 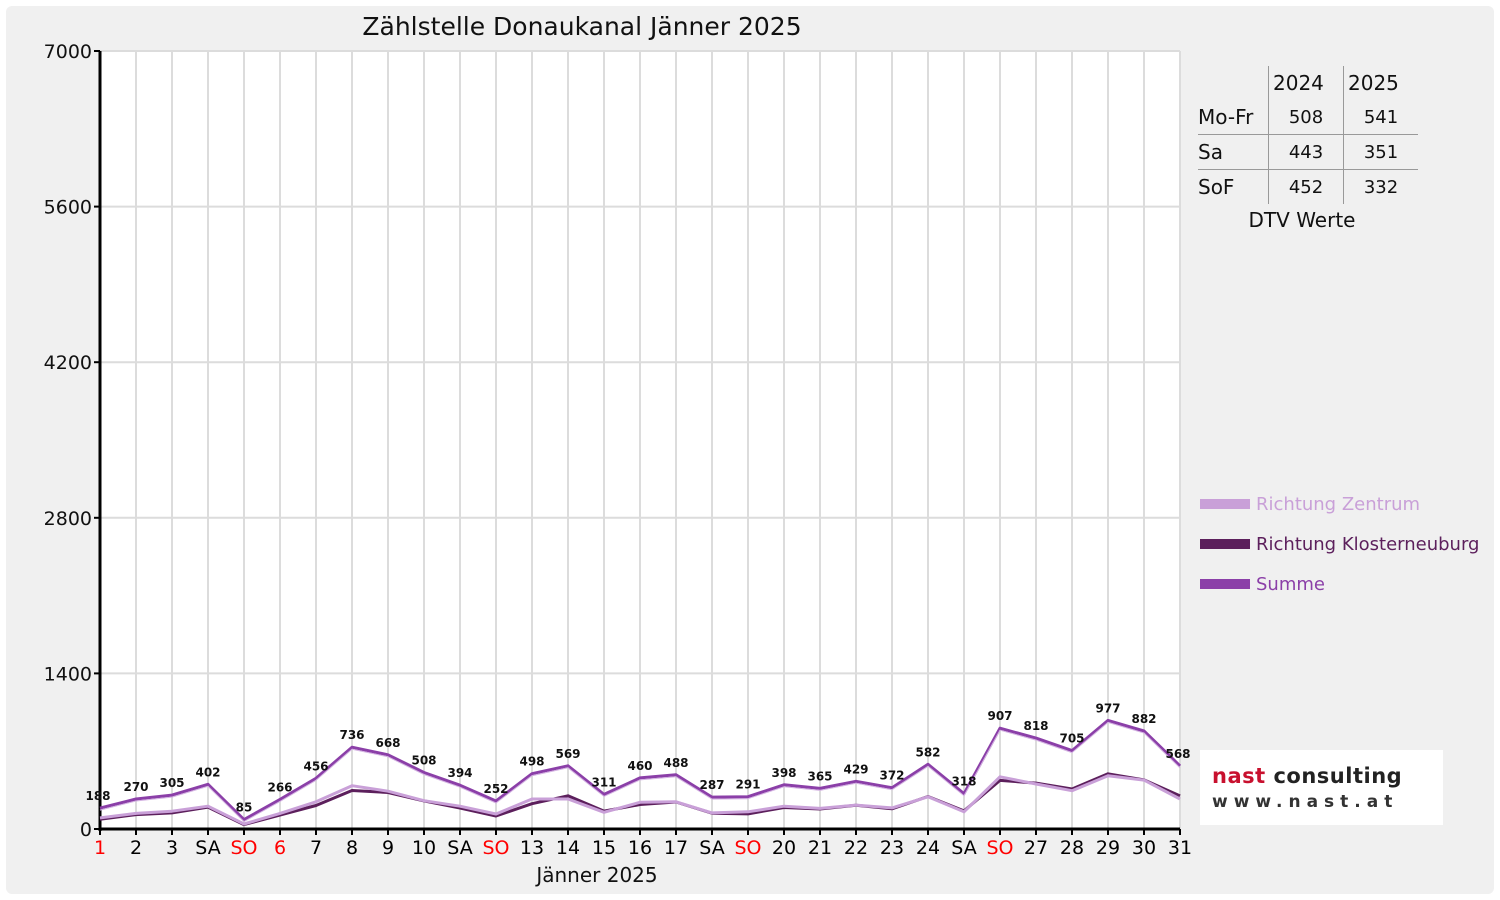 I want to click on data-label: 429, so click(x=855, y=769).